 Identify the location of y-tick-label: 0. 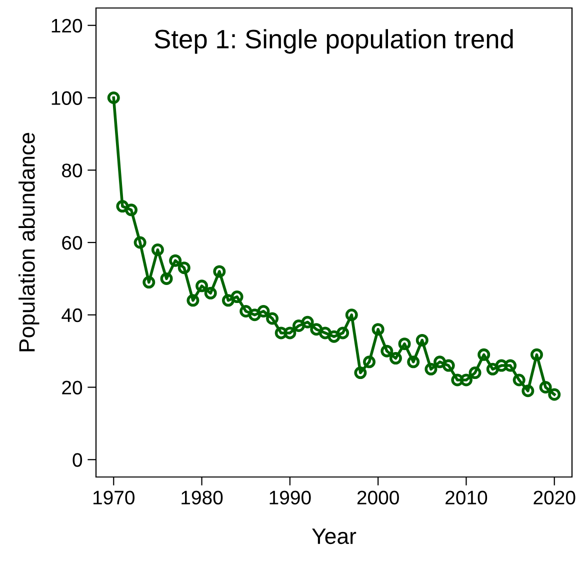
(77, 460).